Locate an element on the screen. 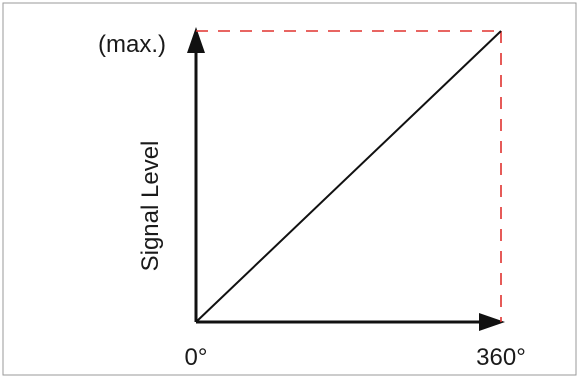 The width and height of the screenshot is (579, 378). y-max-label: (max.) is located at coordinates (132, 44).